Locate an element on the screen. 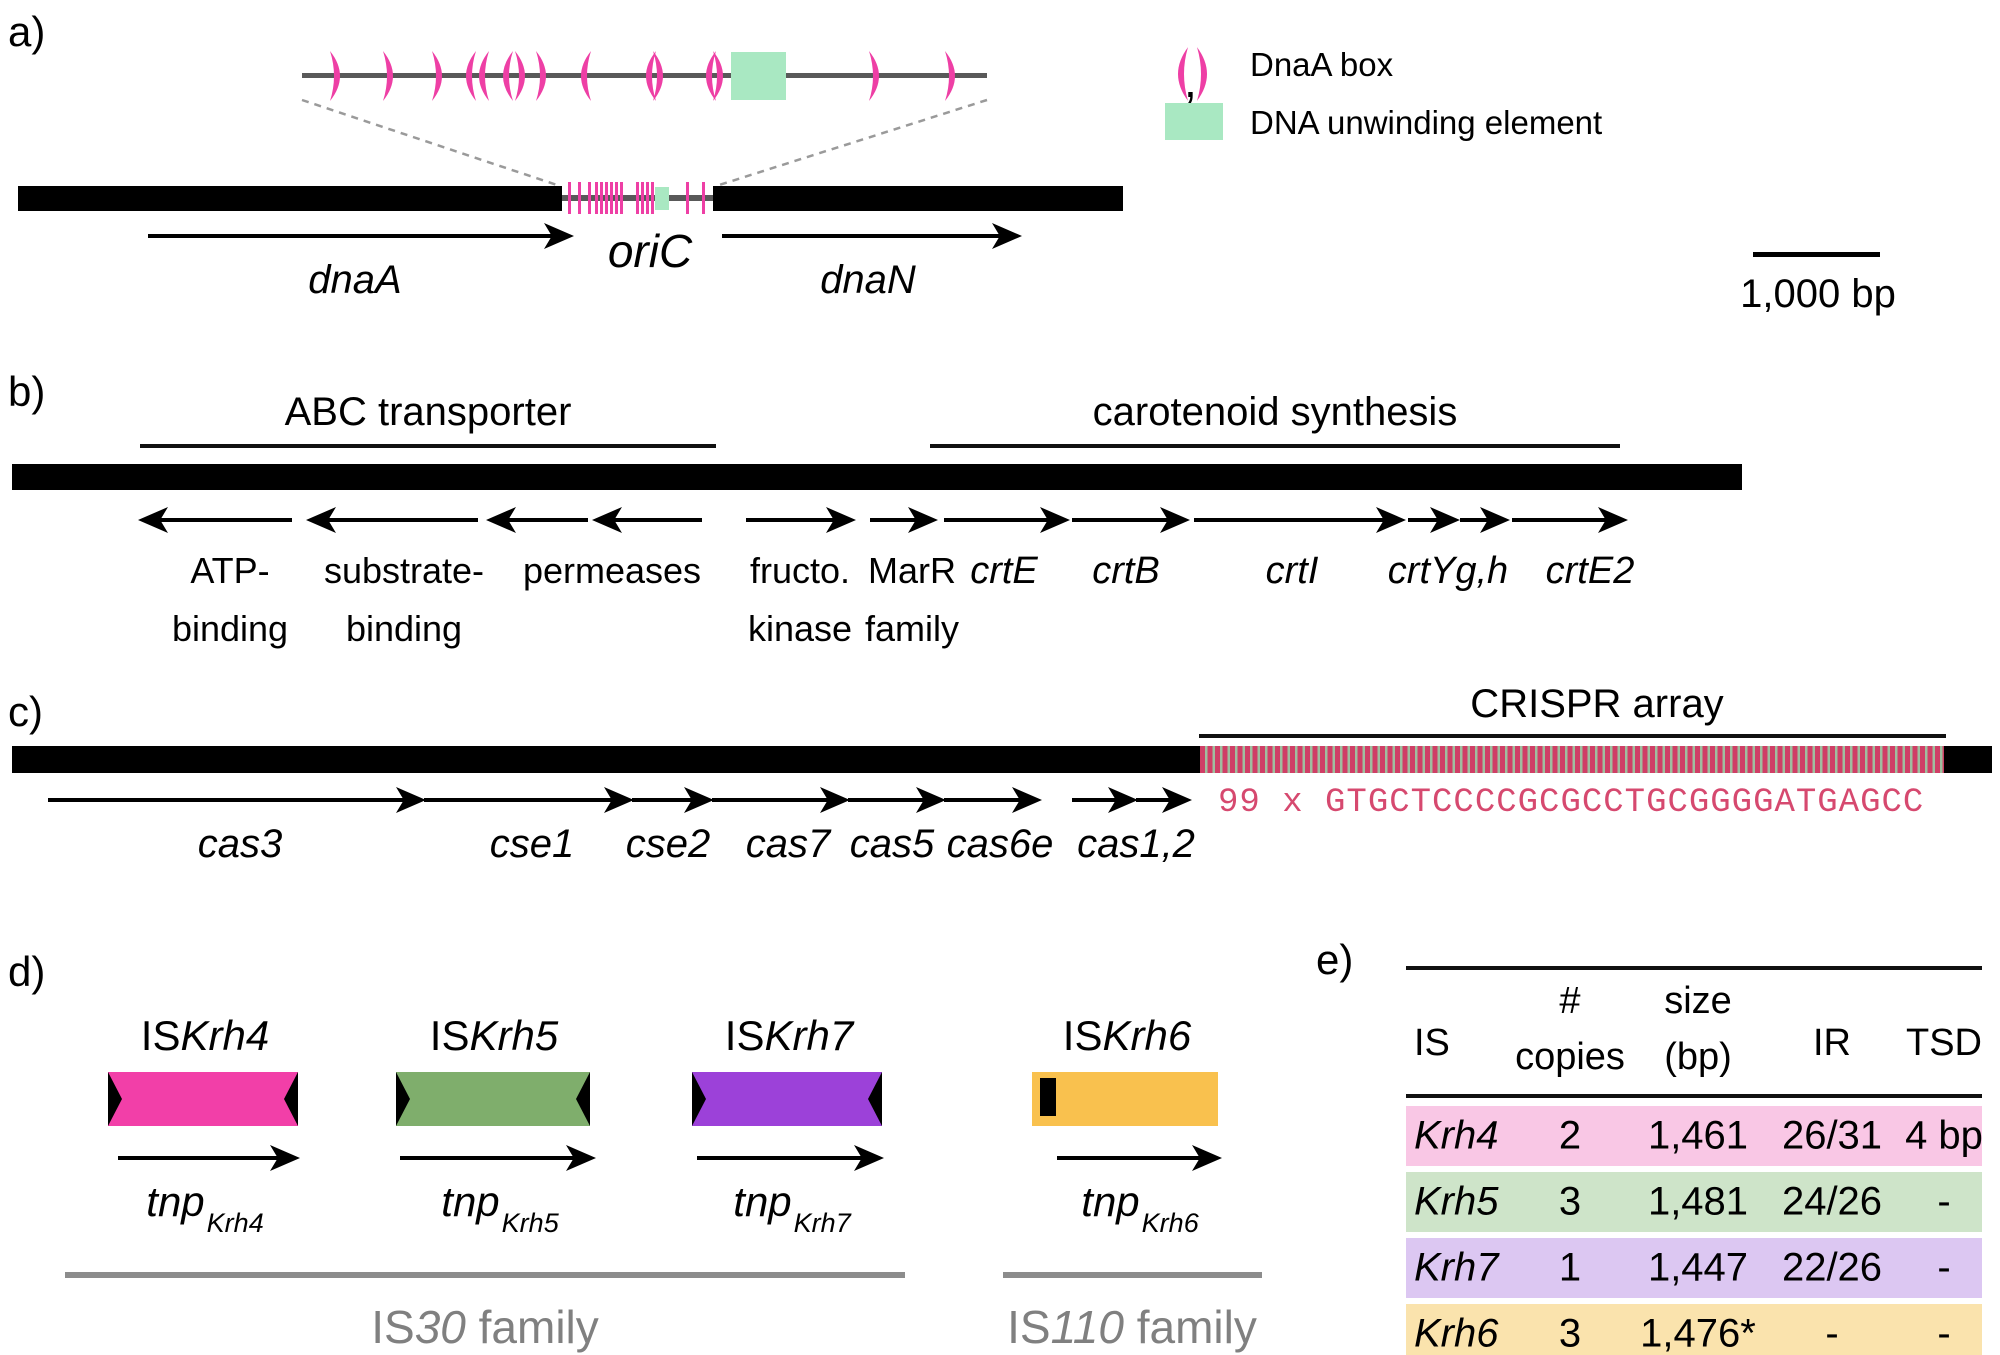 This screenshot has width=2000, height=1355. cas3-gene-label: cas3 is located at coordinates (240, 844).